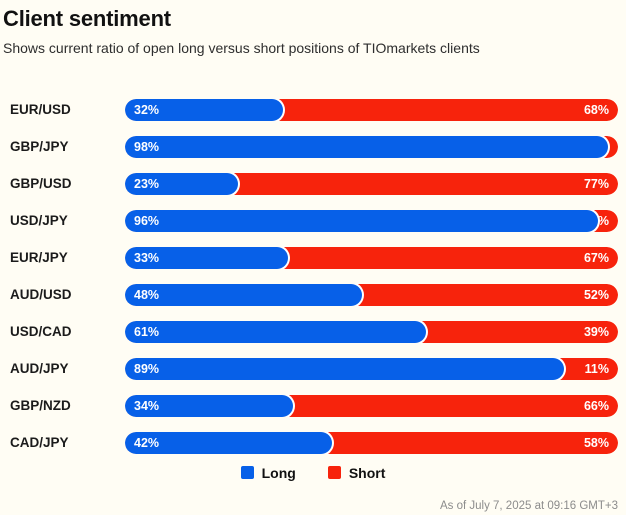 The height and width of the screenshot is (515, 626). Describe the element at coordinates (596, 294) in the screenshot. I see `short-value-label: 52%` at that location.